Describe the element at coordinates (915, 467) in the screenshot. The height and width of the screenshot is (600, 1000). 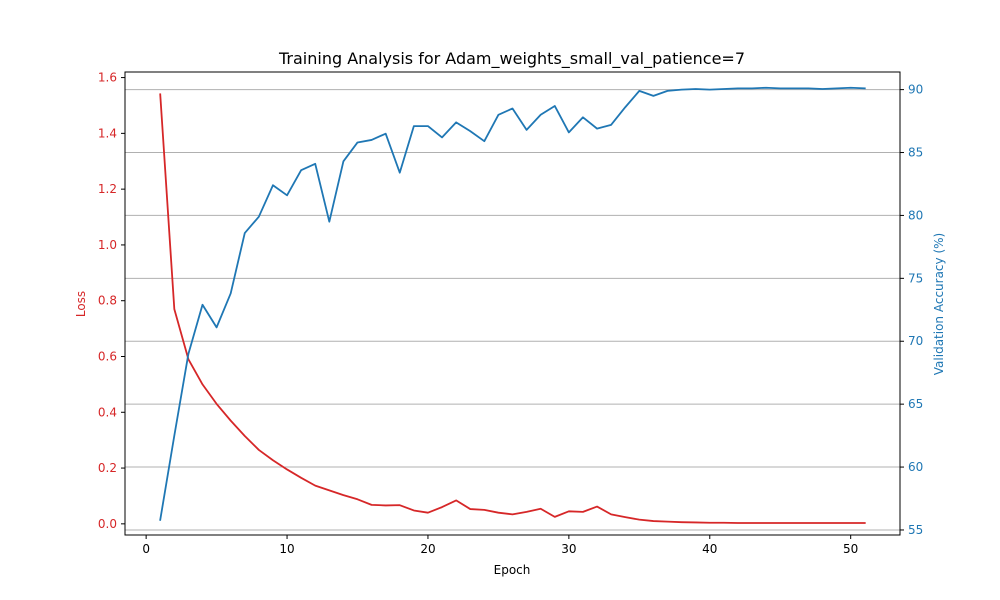
I see `y-right-tick-label: 60` at that location.